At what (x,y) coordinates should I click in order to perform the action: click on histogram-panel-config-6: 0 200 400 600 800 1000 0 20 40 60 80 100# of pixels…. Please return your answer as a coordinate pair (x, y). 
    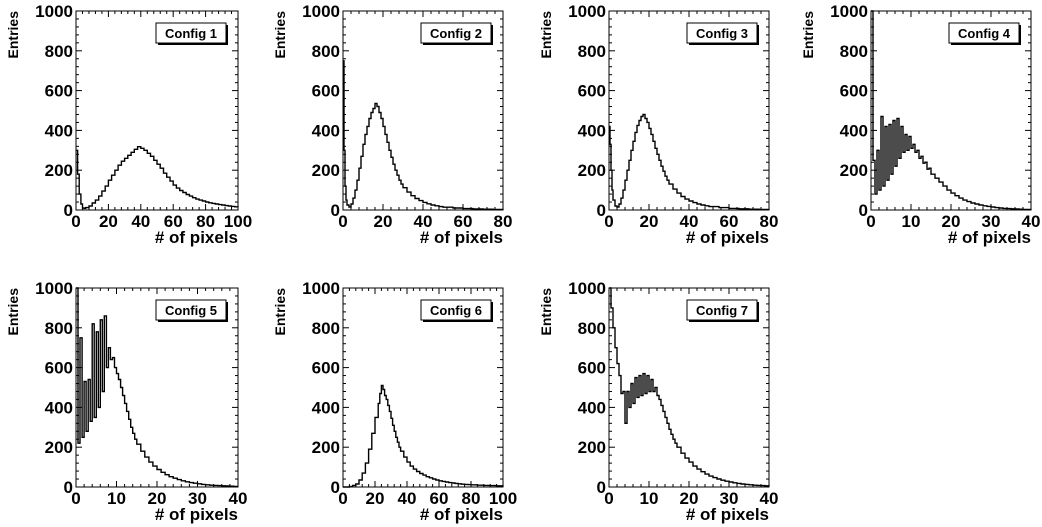
    Looking at the image, I should click on (394, 401).